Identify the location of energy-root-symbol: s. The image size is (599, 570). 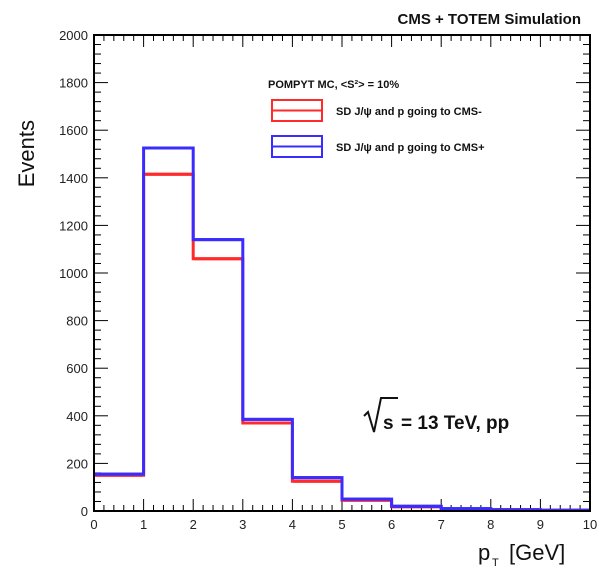
(388, 423).